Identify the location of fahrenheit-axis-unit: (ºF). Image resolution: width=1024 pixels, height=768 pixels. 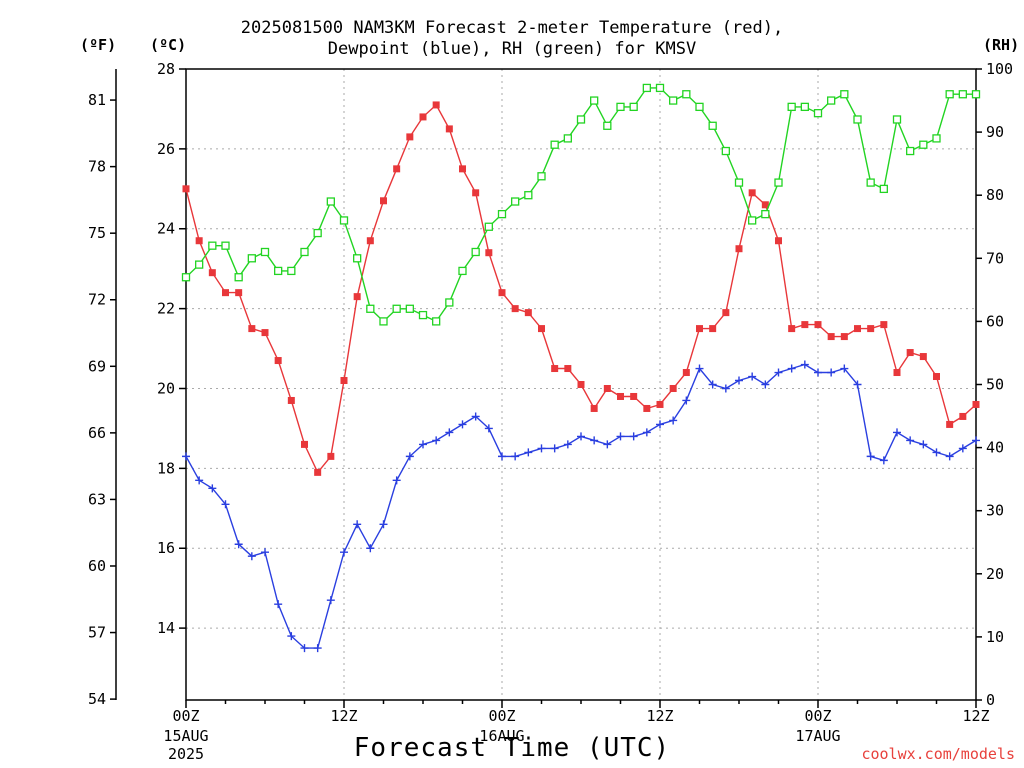
(98, 45).